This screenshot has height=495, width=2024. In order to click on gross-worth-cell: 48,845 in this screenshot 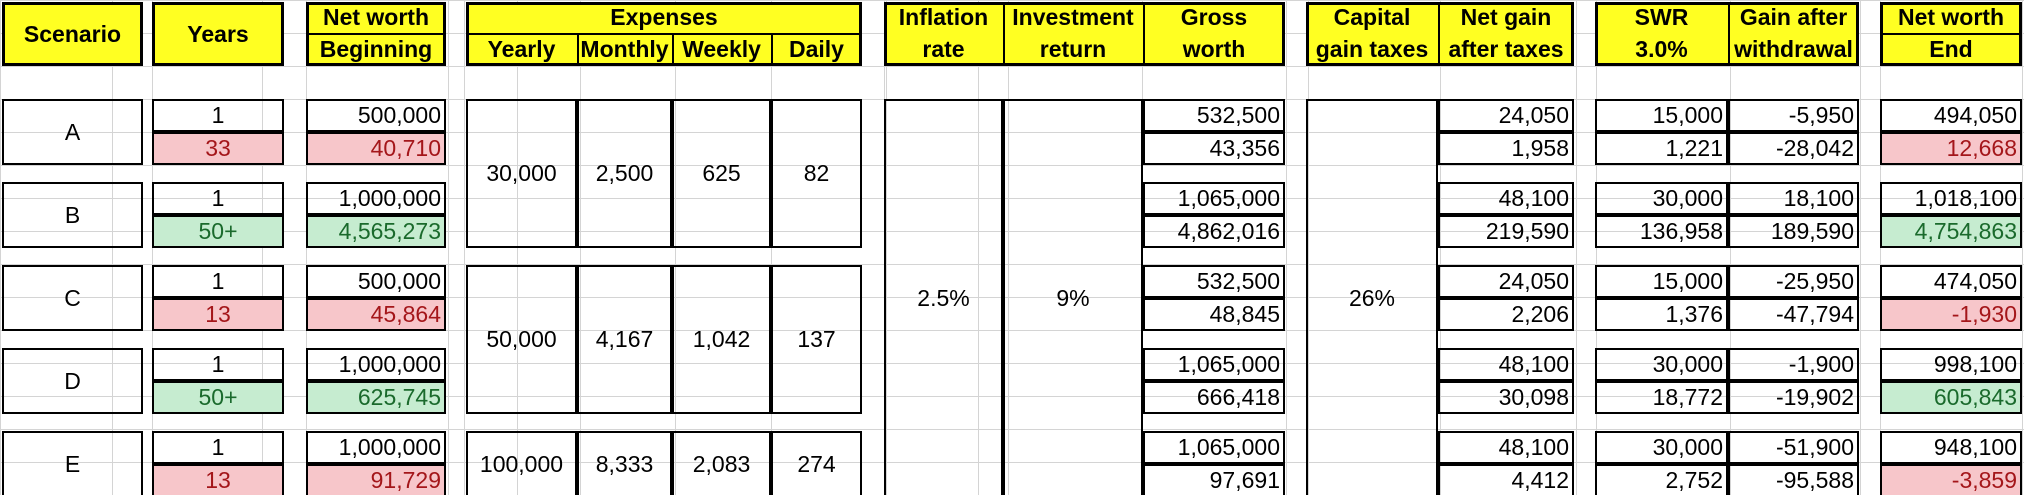, I will do `click(1244, 314)`.